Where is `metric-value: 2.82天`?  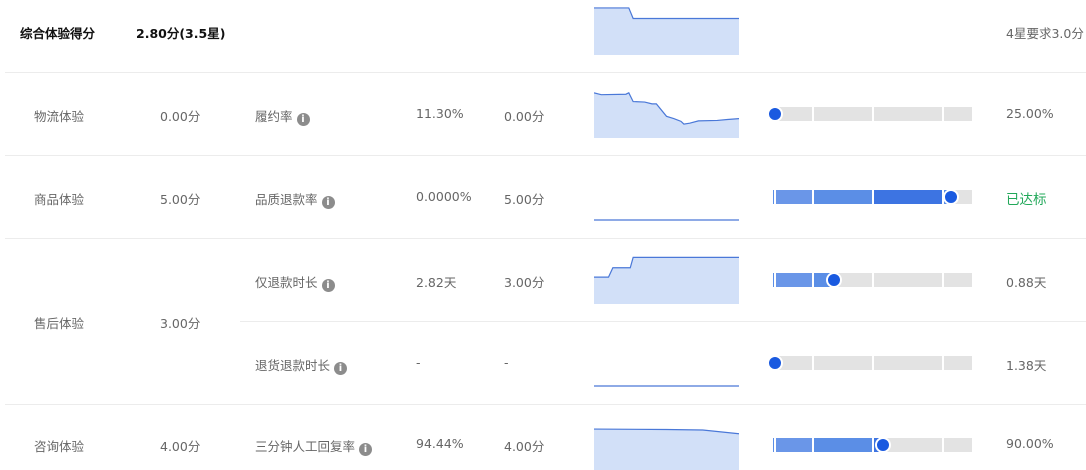
metric-value: 2.82天 is located at coordinates (436, 282).